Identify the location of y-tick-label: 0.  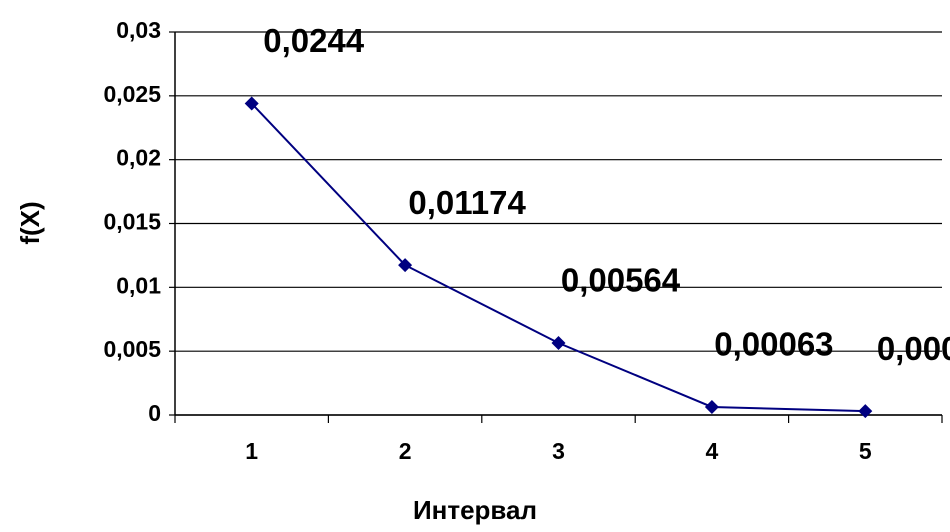
(154, 413).